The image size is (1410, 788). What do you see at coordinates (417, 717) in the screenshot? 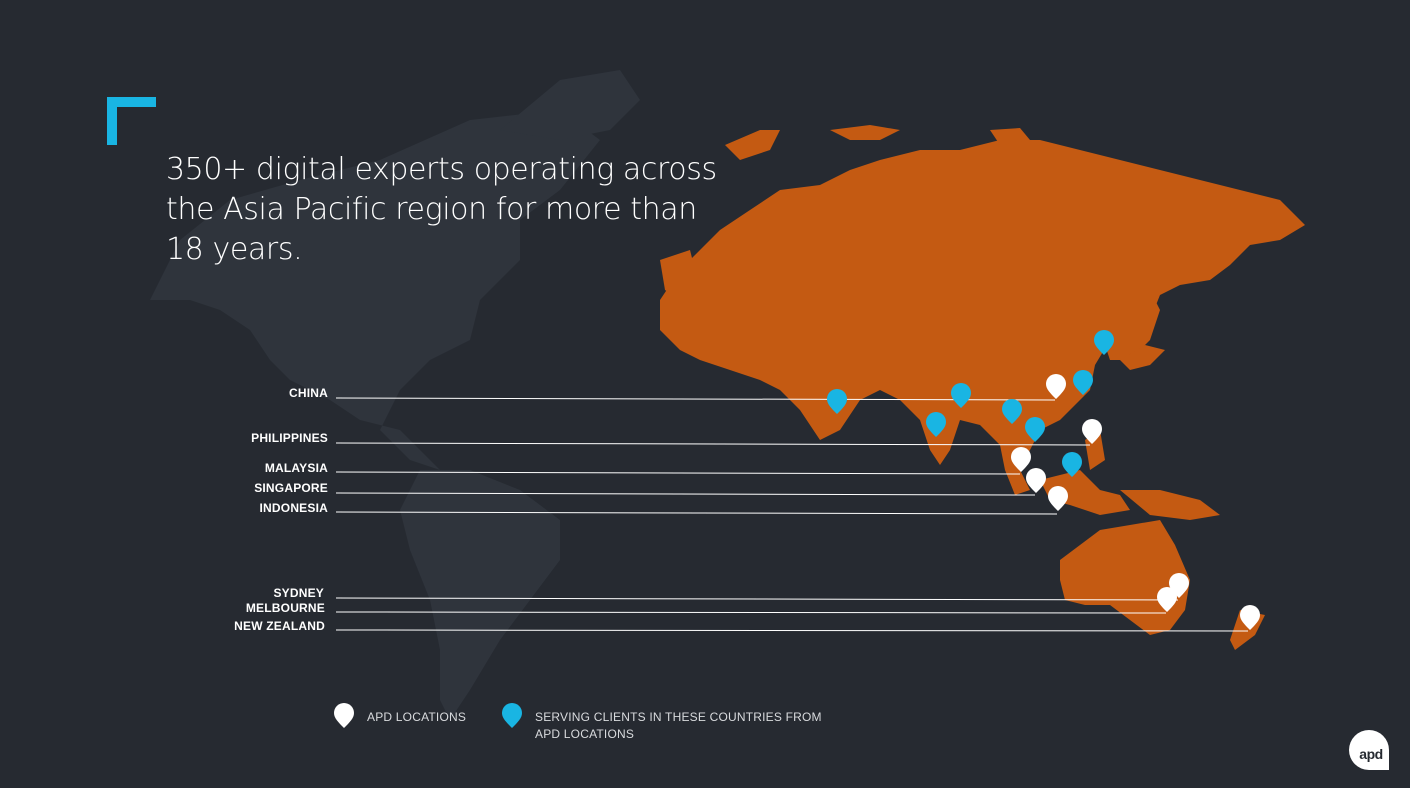
I see `legend-apd-locations-label: APD LOCATIONS` at bounding box center [417, 717].